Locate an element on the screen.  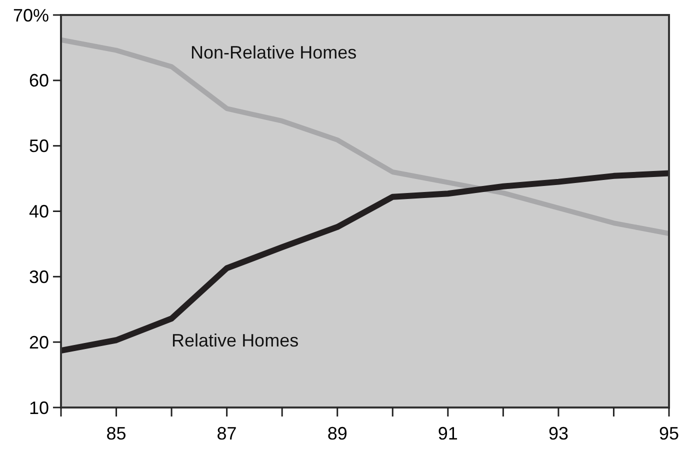
series-label: Relative Homes is located at coordinates (235, 340).